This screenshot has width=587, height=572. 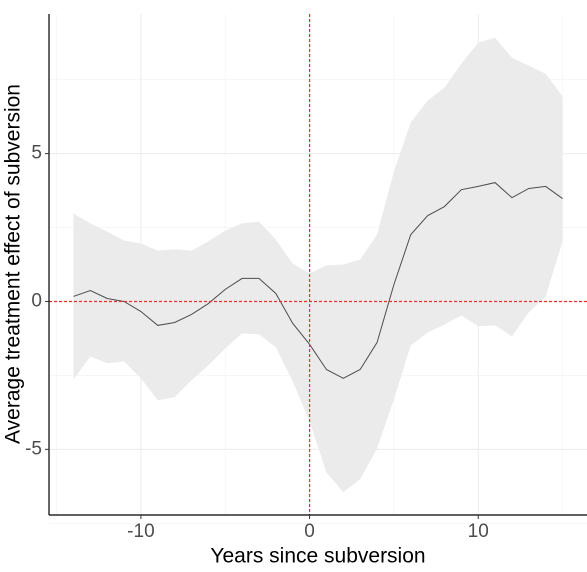 What do you see at coordinates (36, 153) in the screenshot?
I see `y-tick-label: 5` at bounding box center [36, 153].